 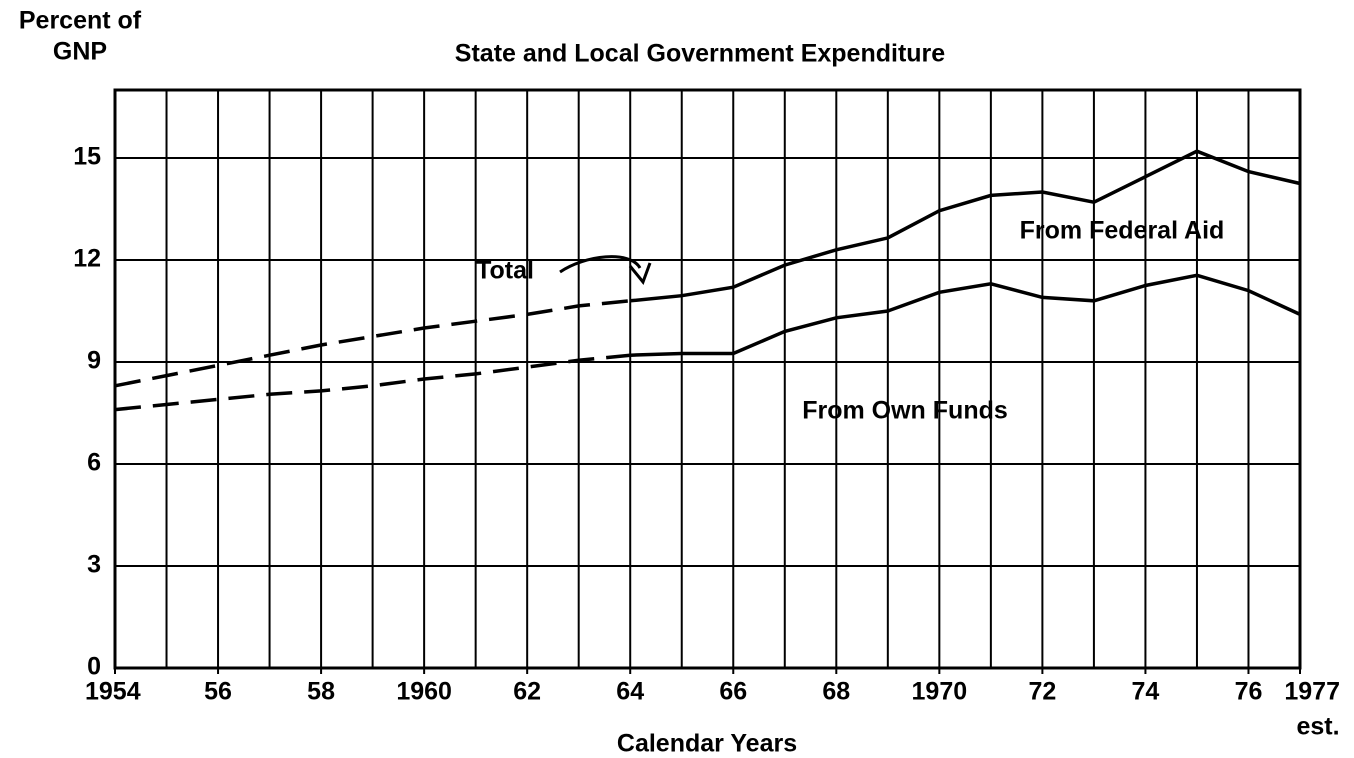 I want to click on x-tick-label: 76, so click(x=1249, y=692).